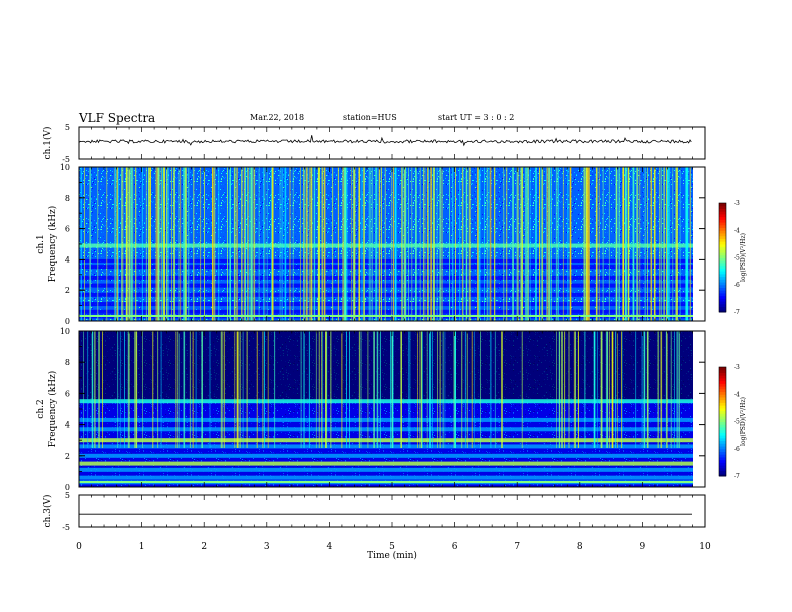 This screenshot has height=612, width=792. I want to click on start-time-label: start UT = 3 : 0 : 2, so click(476, 117).